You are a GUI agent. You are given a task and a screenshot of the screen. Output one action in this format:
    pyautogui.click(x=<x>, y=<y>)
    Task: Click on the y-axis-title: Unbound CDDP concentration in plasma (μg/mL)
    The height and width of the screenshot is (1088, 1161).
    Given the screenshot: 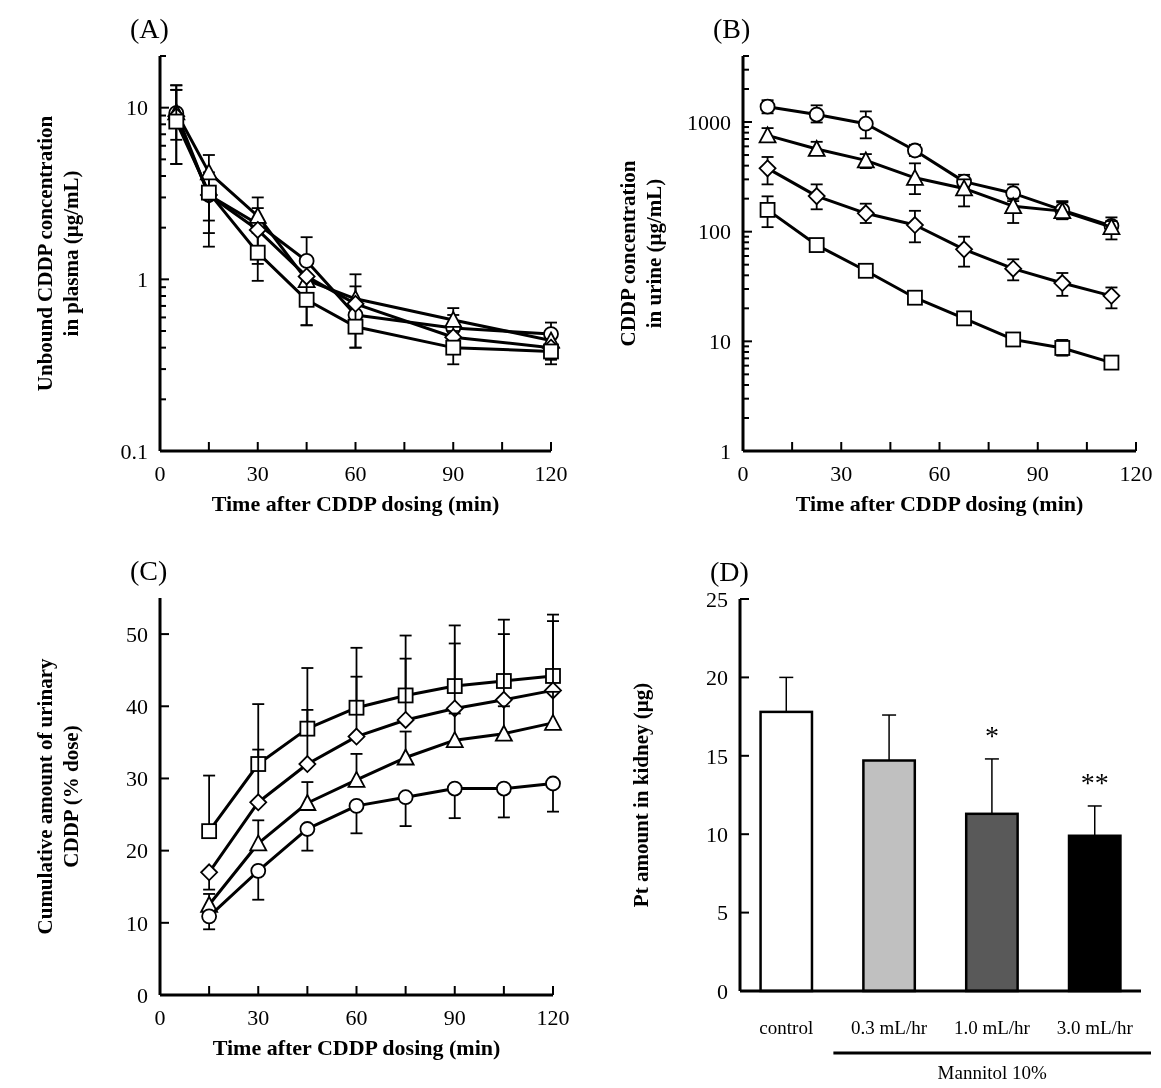 What is the action you would take?
    pyautogui.click(x=58, y=253)
    